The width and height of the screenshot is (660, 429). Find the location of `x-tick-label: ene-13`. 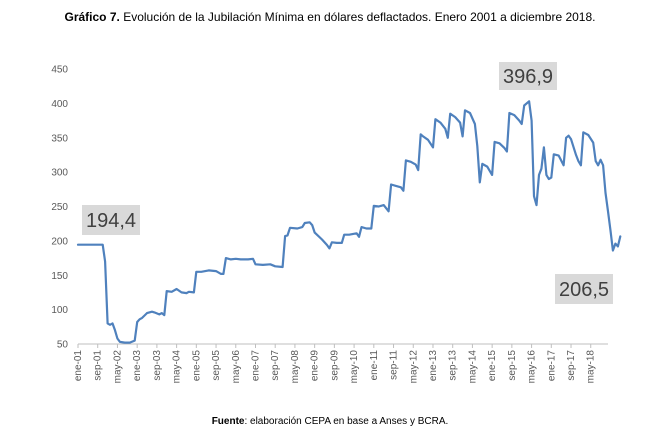

x-tick-label: ene-13 is located at coordinates (433, 366).